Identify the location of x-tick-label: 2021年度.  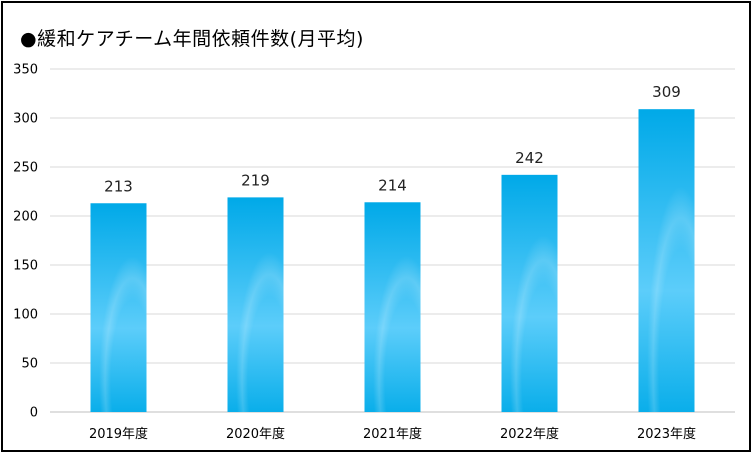
(392, 434).